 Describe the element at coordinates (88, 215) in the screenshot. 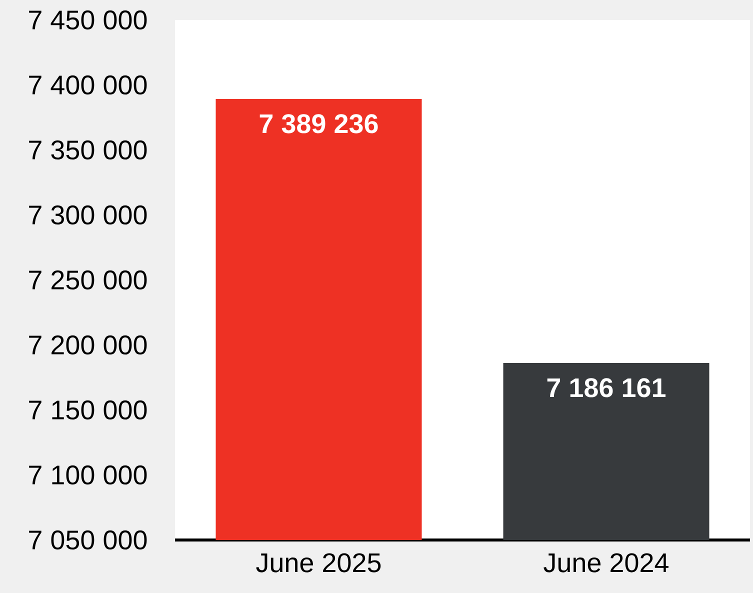

I see `y-tick-label: 7 300 000` at that location.